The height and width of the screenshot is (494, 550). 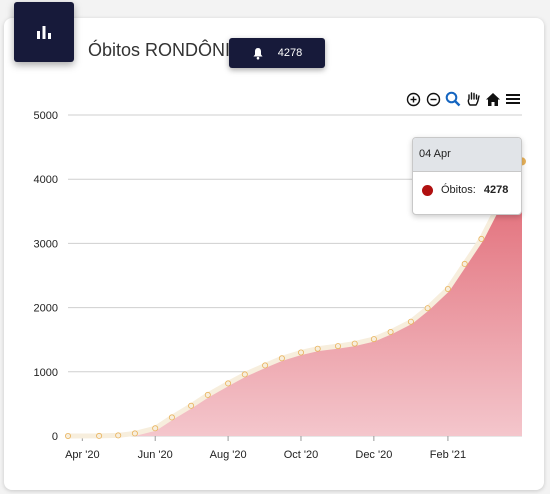 What do you see at coordinates (228, 455) in the screenshot?
I see `x-tick-label: Aug '20` at bounding box center [228, 455].